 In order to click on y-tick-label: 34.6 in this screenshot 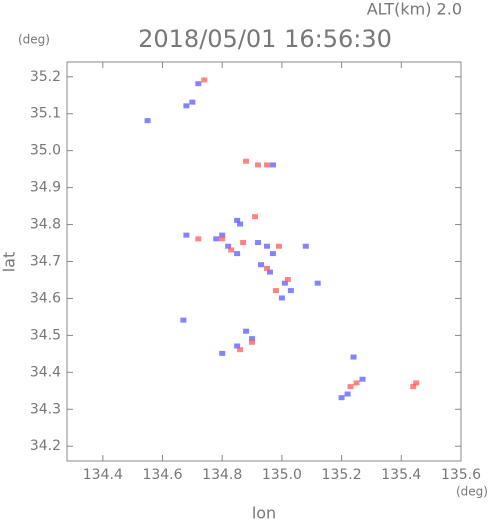, I will do `click(45, 298)`.